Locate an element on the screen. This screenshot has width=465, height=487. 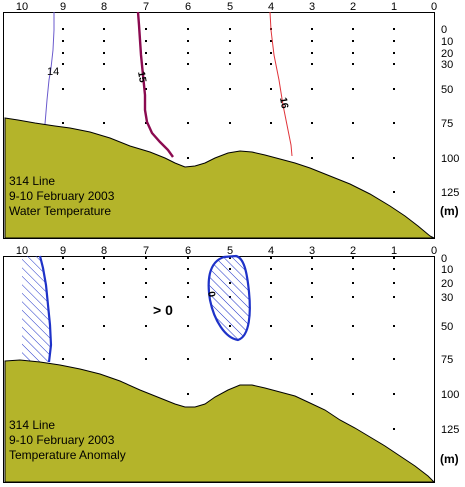
bottom-depth-tick-10: 10 is located at coordinates (447, 270).